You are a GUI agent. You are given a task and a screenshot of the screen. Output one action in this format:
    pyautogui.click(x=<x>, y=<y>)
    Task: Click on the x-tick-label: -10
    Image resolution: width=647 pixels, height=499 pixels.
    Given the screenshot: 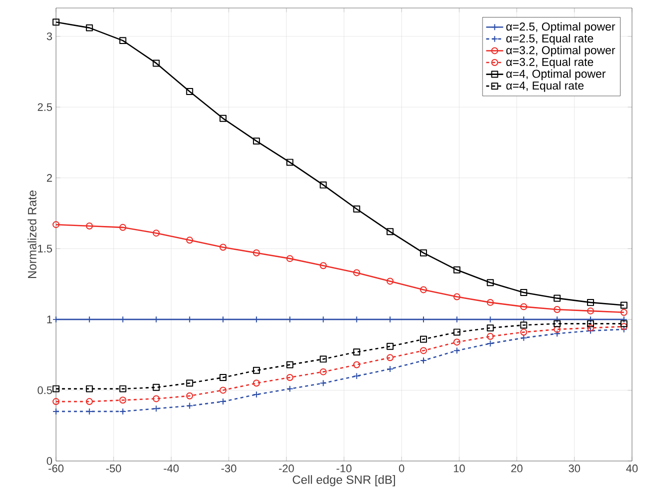 What is the action you would take?
    pyautogui.click(x=344, y=468)
    